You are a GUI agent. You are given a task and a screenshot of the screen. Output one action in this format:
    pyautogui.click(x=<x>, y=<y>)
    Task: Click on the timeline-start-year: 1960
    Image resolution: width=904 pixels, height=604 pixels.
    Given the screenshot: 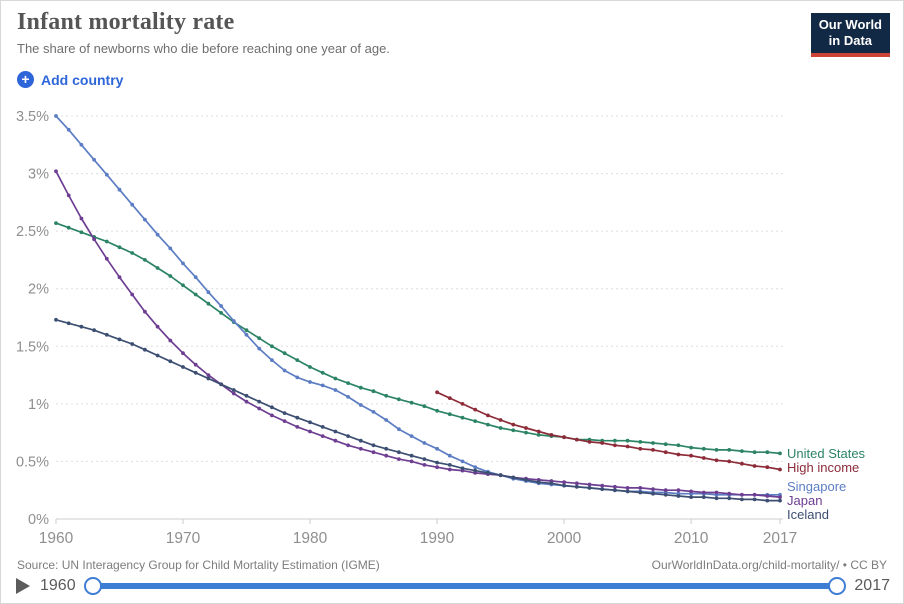 What is the action you would take?
    pyautogui.click(x=58, y=585)
    